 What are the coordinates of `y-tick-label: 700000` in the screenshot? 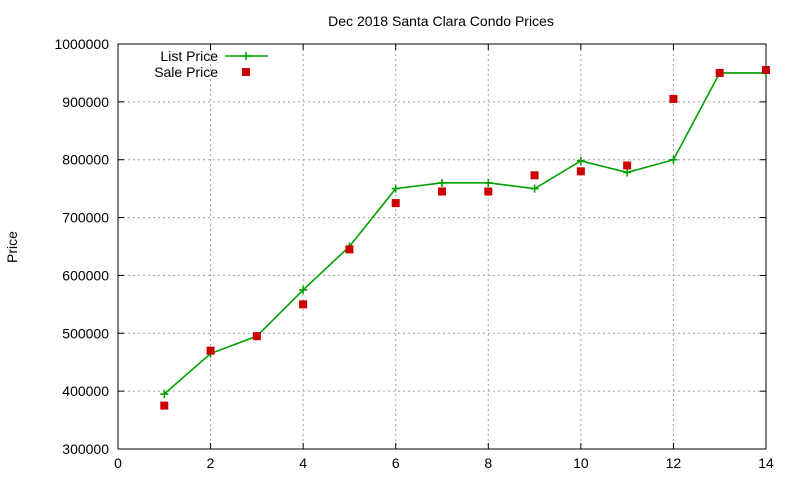 It's located at (85, 218).